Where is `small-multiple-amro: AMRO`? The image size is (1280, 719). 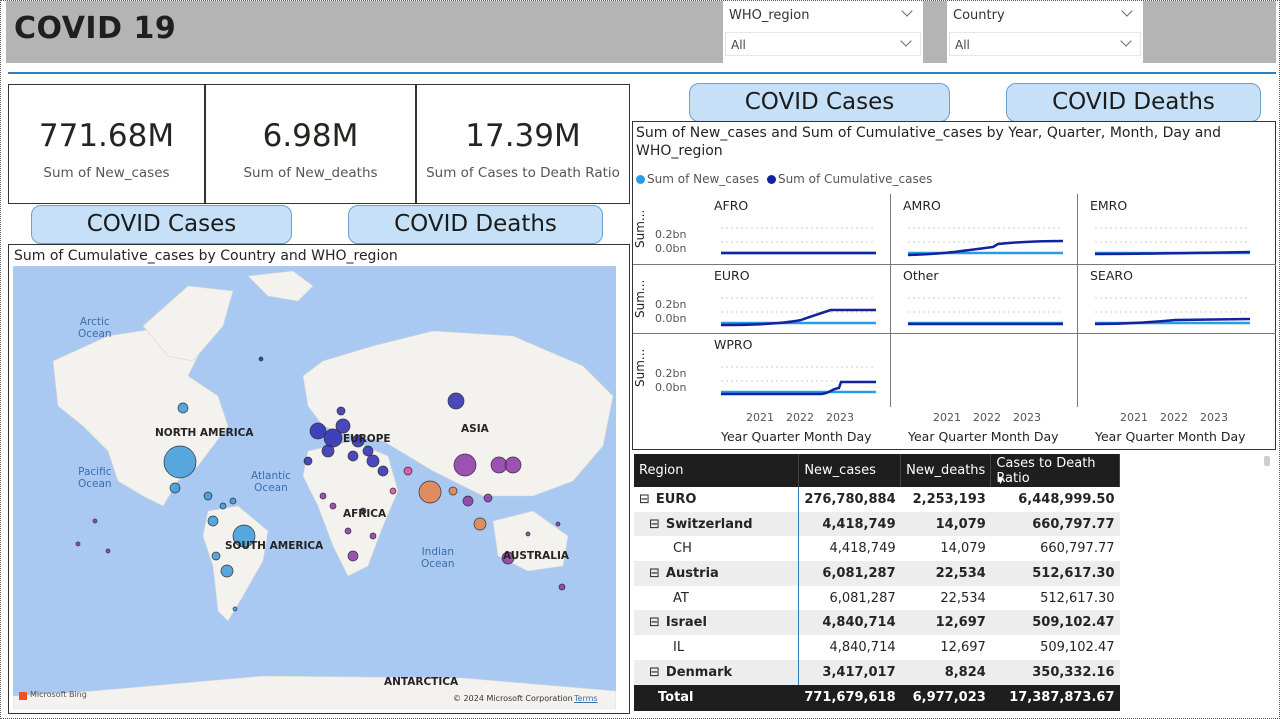 small-multiple-amro: AMRO is located at coordinates (985, 229).